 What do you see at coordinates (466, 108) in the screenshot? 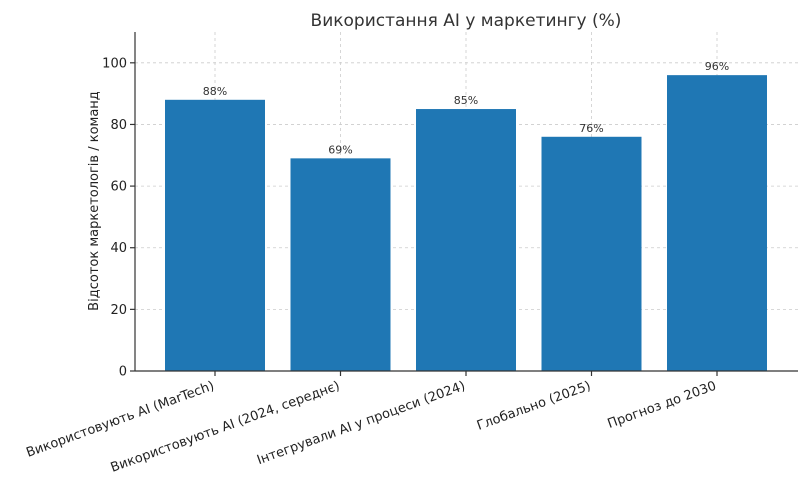
I see `data-labels: 88% 69% 85% 76% 96%` at bounding box center [466, 108].